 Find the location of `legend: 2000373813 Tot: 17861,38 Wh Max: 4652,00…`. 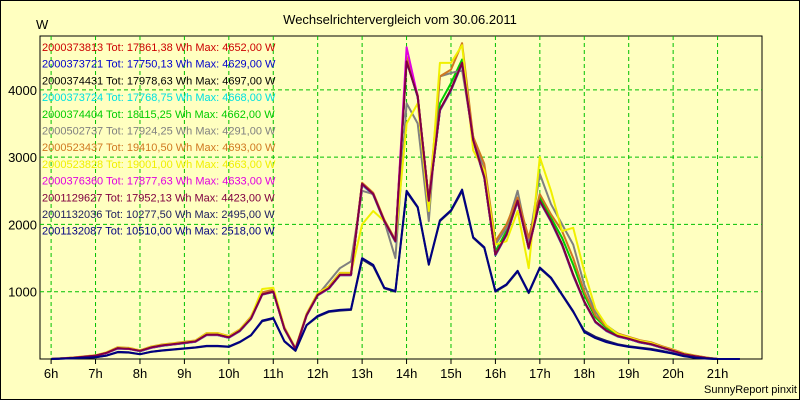

legend: 2000373813 Tot: 17861,38 Wh Max: 4652,00… is located at coordinates (159, 140).